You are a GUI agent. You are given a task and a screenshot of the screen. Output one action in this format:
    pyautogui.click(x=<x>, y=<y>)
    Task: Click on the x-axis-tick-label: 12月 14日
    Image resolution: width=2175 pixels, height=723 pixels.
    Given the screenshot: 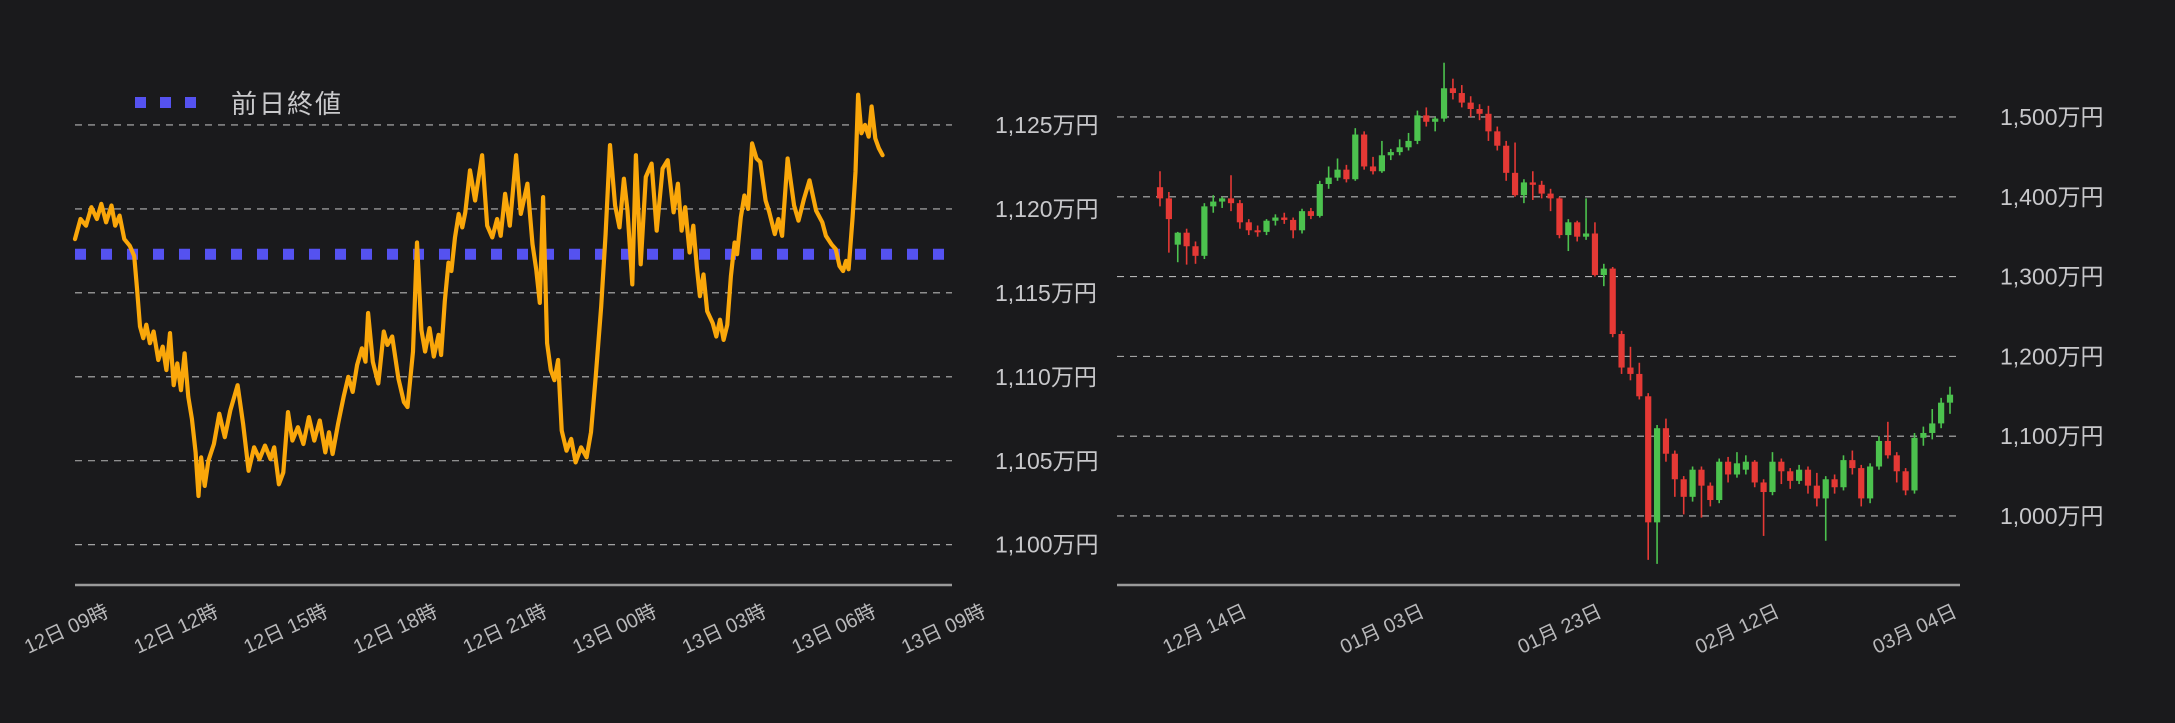 What is the action you would take?
    pyautogui.click(x=1204, y=630)
    